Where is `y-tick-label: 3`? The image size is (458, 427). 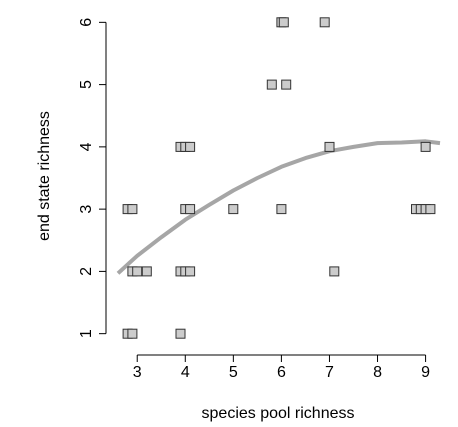 y-tick-label: 3 is located at coordinates (86, 209).